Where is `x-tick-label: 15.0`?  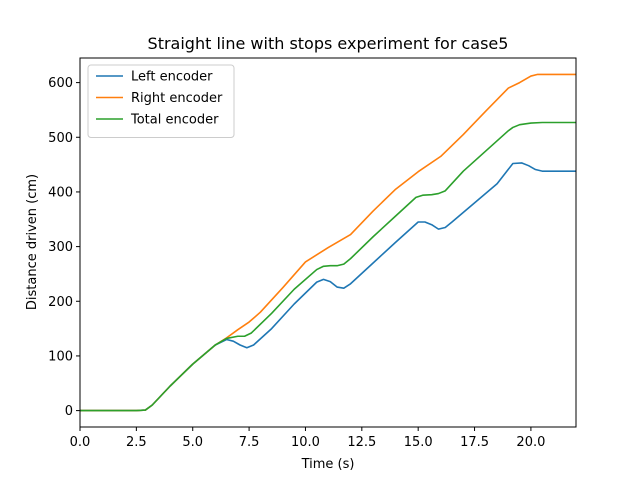
x-tick-label: 15.0 is located at coordinates (418, 442).